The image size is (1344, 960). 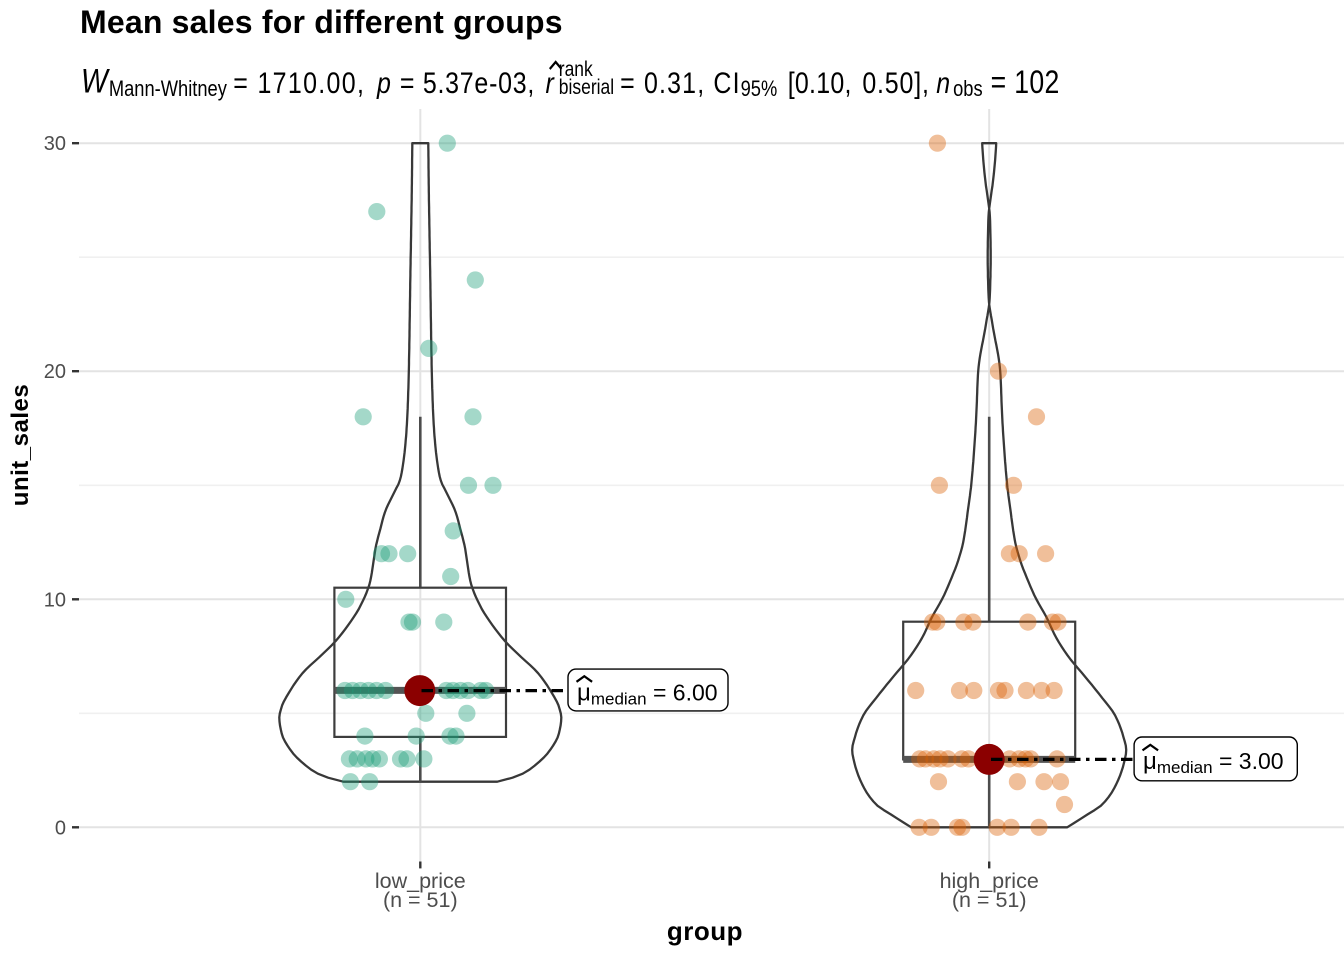 What do you see at coordinates (20, 445) in the screenshot?
I see `svg-text: unit_sales` at bounding box center [20, 445].